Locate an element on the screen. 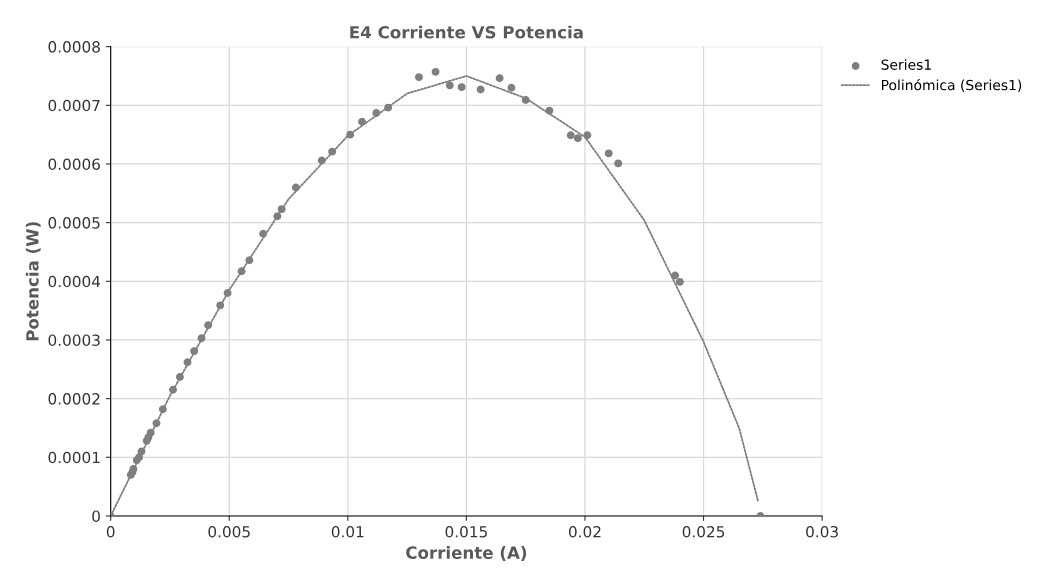  x-tick-label: 0.03 is located at coordinates (822, 531).